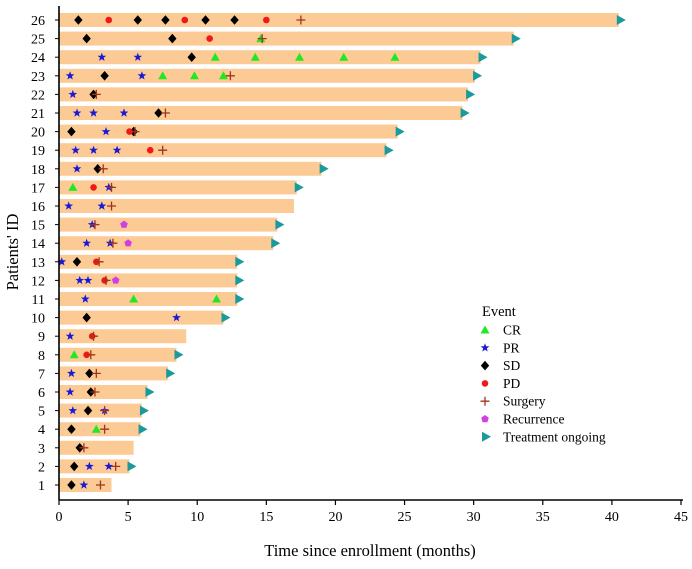  I want to click on x-tick-label: 15, so click(266, 517).